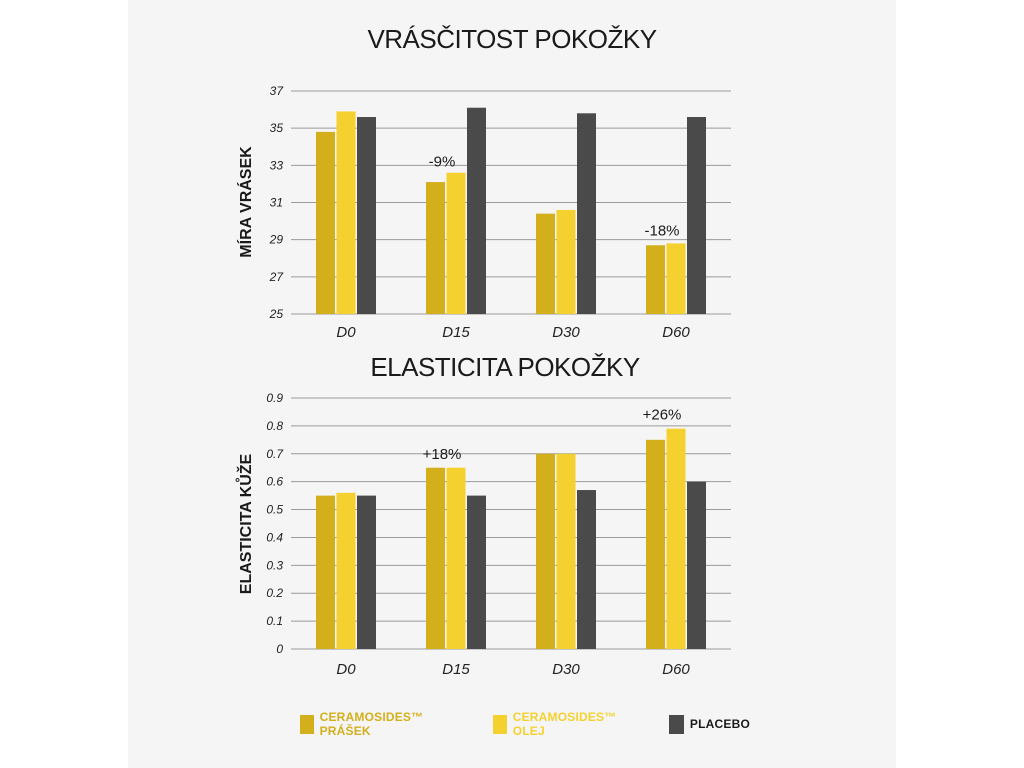 Image resolution: width=1024 pixels, height=768 pixels. Describe the element at coordinates (505, 367) in the screenshot. I see `chart-title: ELASTICITA POKOŽKY` at that location.